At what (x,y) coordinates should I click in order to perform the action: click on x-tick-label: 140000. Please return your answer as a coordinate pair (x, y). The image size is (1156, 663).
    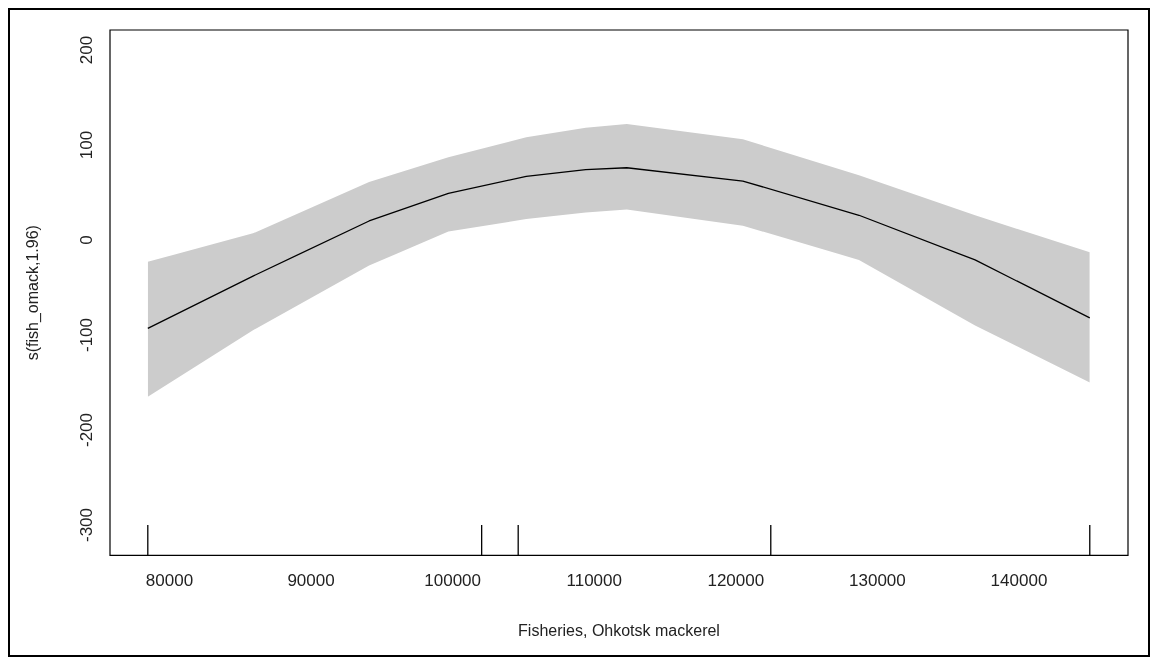
    Looking at the image, I should click on (1019, 581).